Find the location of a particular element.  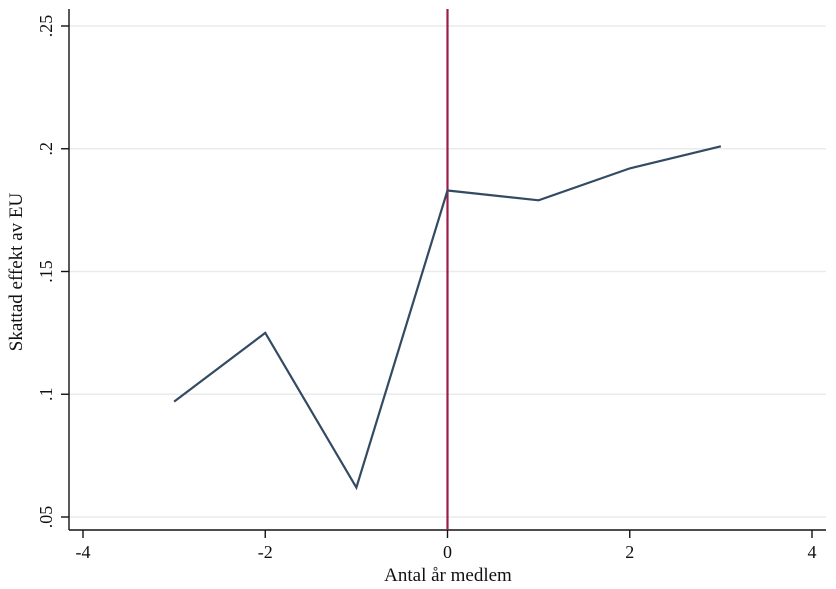

x-tick-label: -4 is located at coordinates (83, 552).